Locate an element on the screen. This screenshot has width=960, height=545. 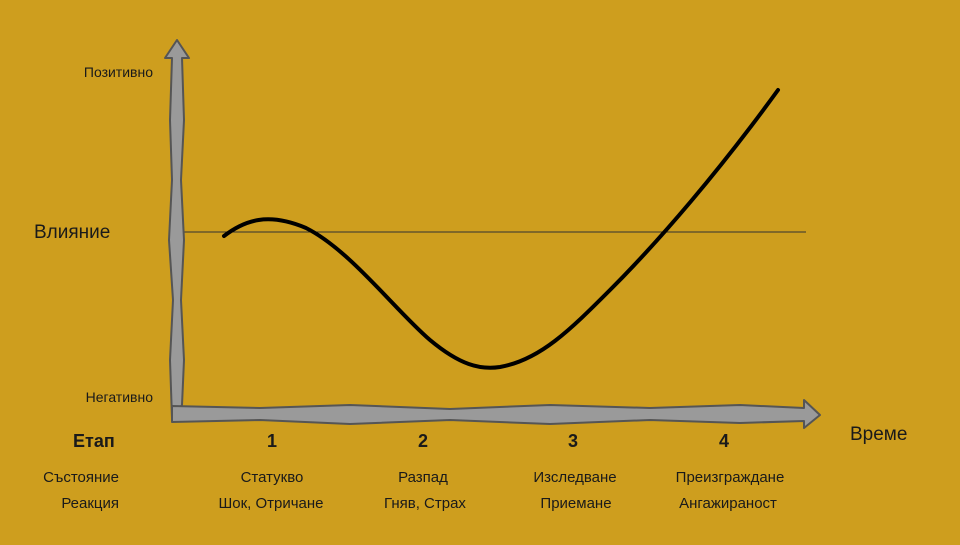
stage-number-3: 3 is located at coordinates (573, 441).